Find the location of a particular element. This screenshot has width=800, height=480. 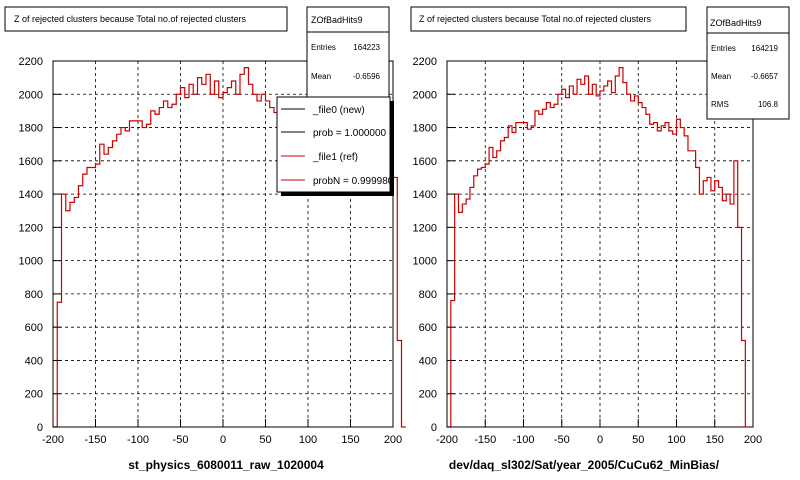

legend-label: probN = 0.999980 is located at coordinates (353, 181).